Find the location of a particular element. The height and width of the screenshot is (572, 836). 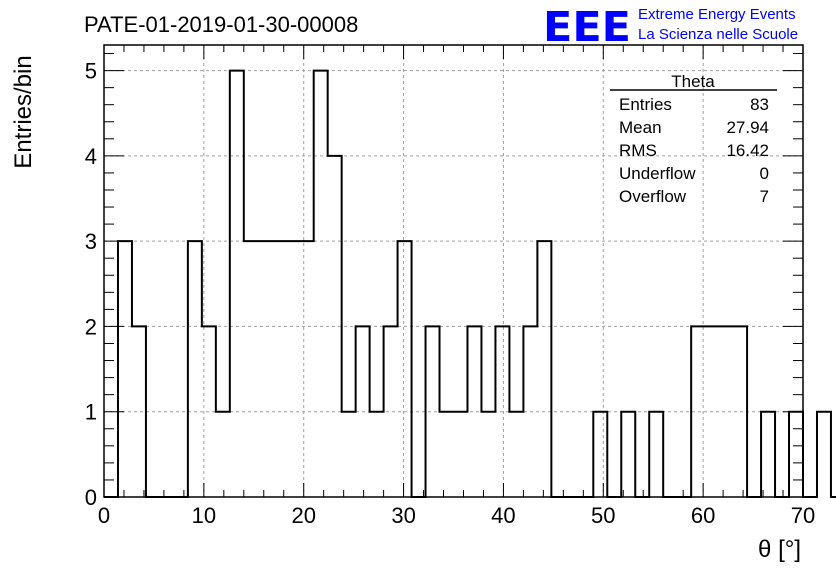

x-tick-label: 20 is located at coordinates (303, 515).